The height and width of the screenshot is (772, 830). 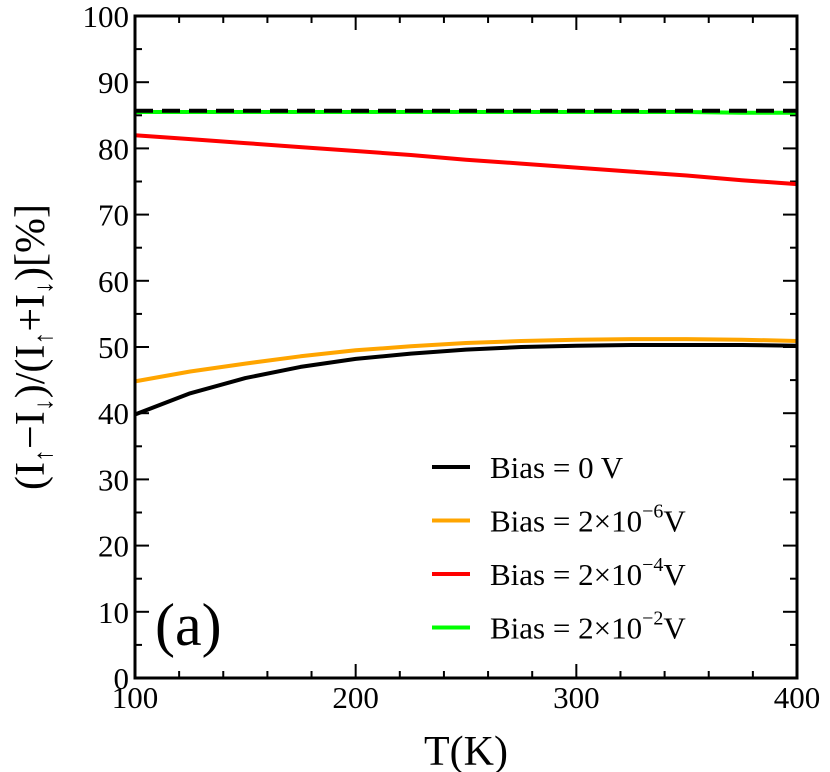 What do you see at coordinates (31, 430) in the screenshot?
I see `y-axis-title-part: −I` at bounding box center [31, 430].